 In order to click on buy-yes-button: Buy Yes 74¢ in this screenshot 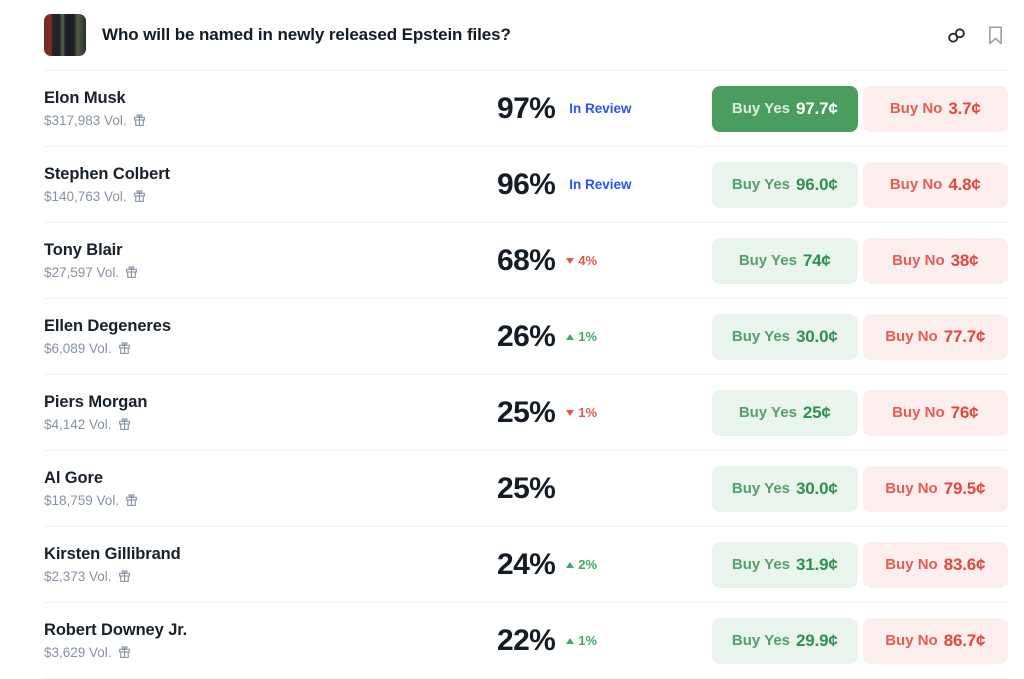, I will do `click(785, 260)`.